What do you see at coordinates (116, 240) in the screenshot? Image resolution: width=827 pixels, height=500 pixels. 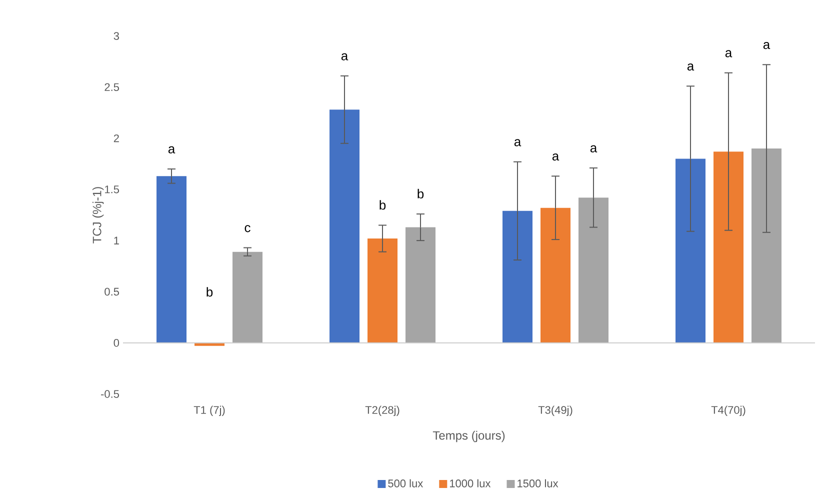 I see `y-tick-label: 1` at bounding box center [116, 240].